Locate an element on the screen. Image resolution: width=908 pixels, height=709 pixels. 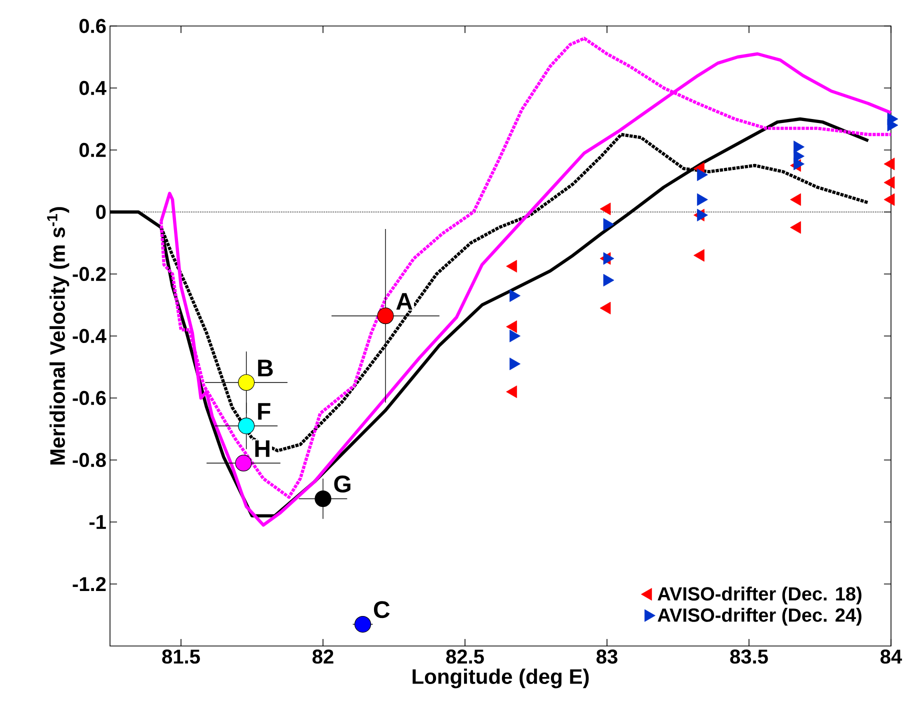
y-tick-label: -1 is located at coordinates (97, 522).